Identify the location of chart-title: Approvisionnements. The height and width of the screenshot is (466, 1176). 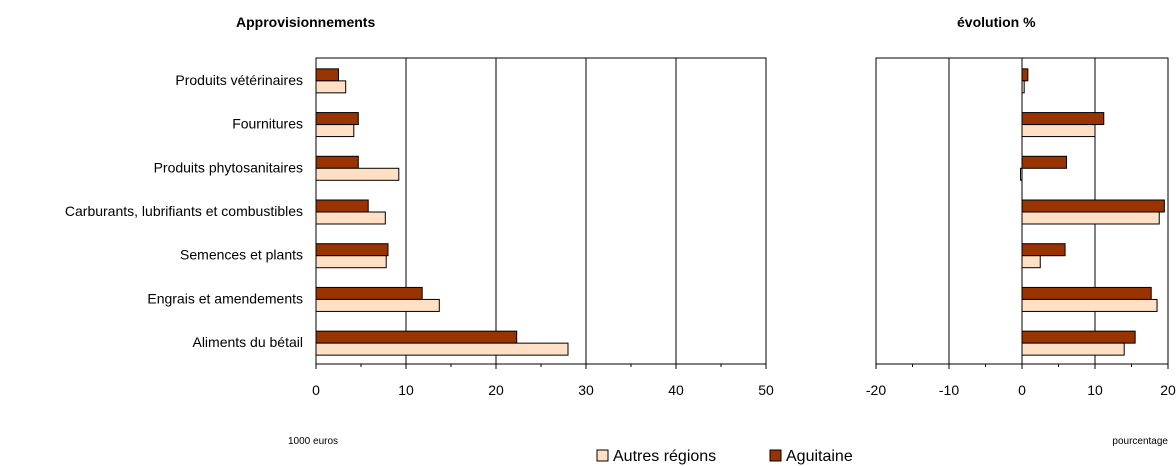
(305, 22).